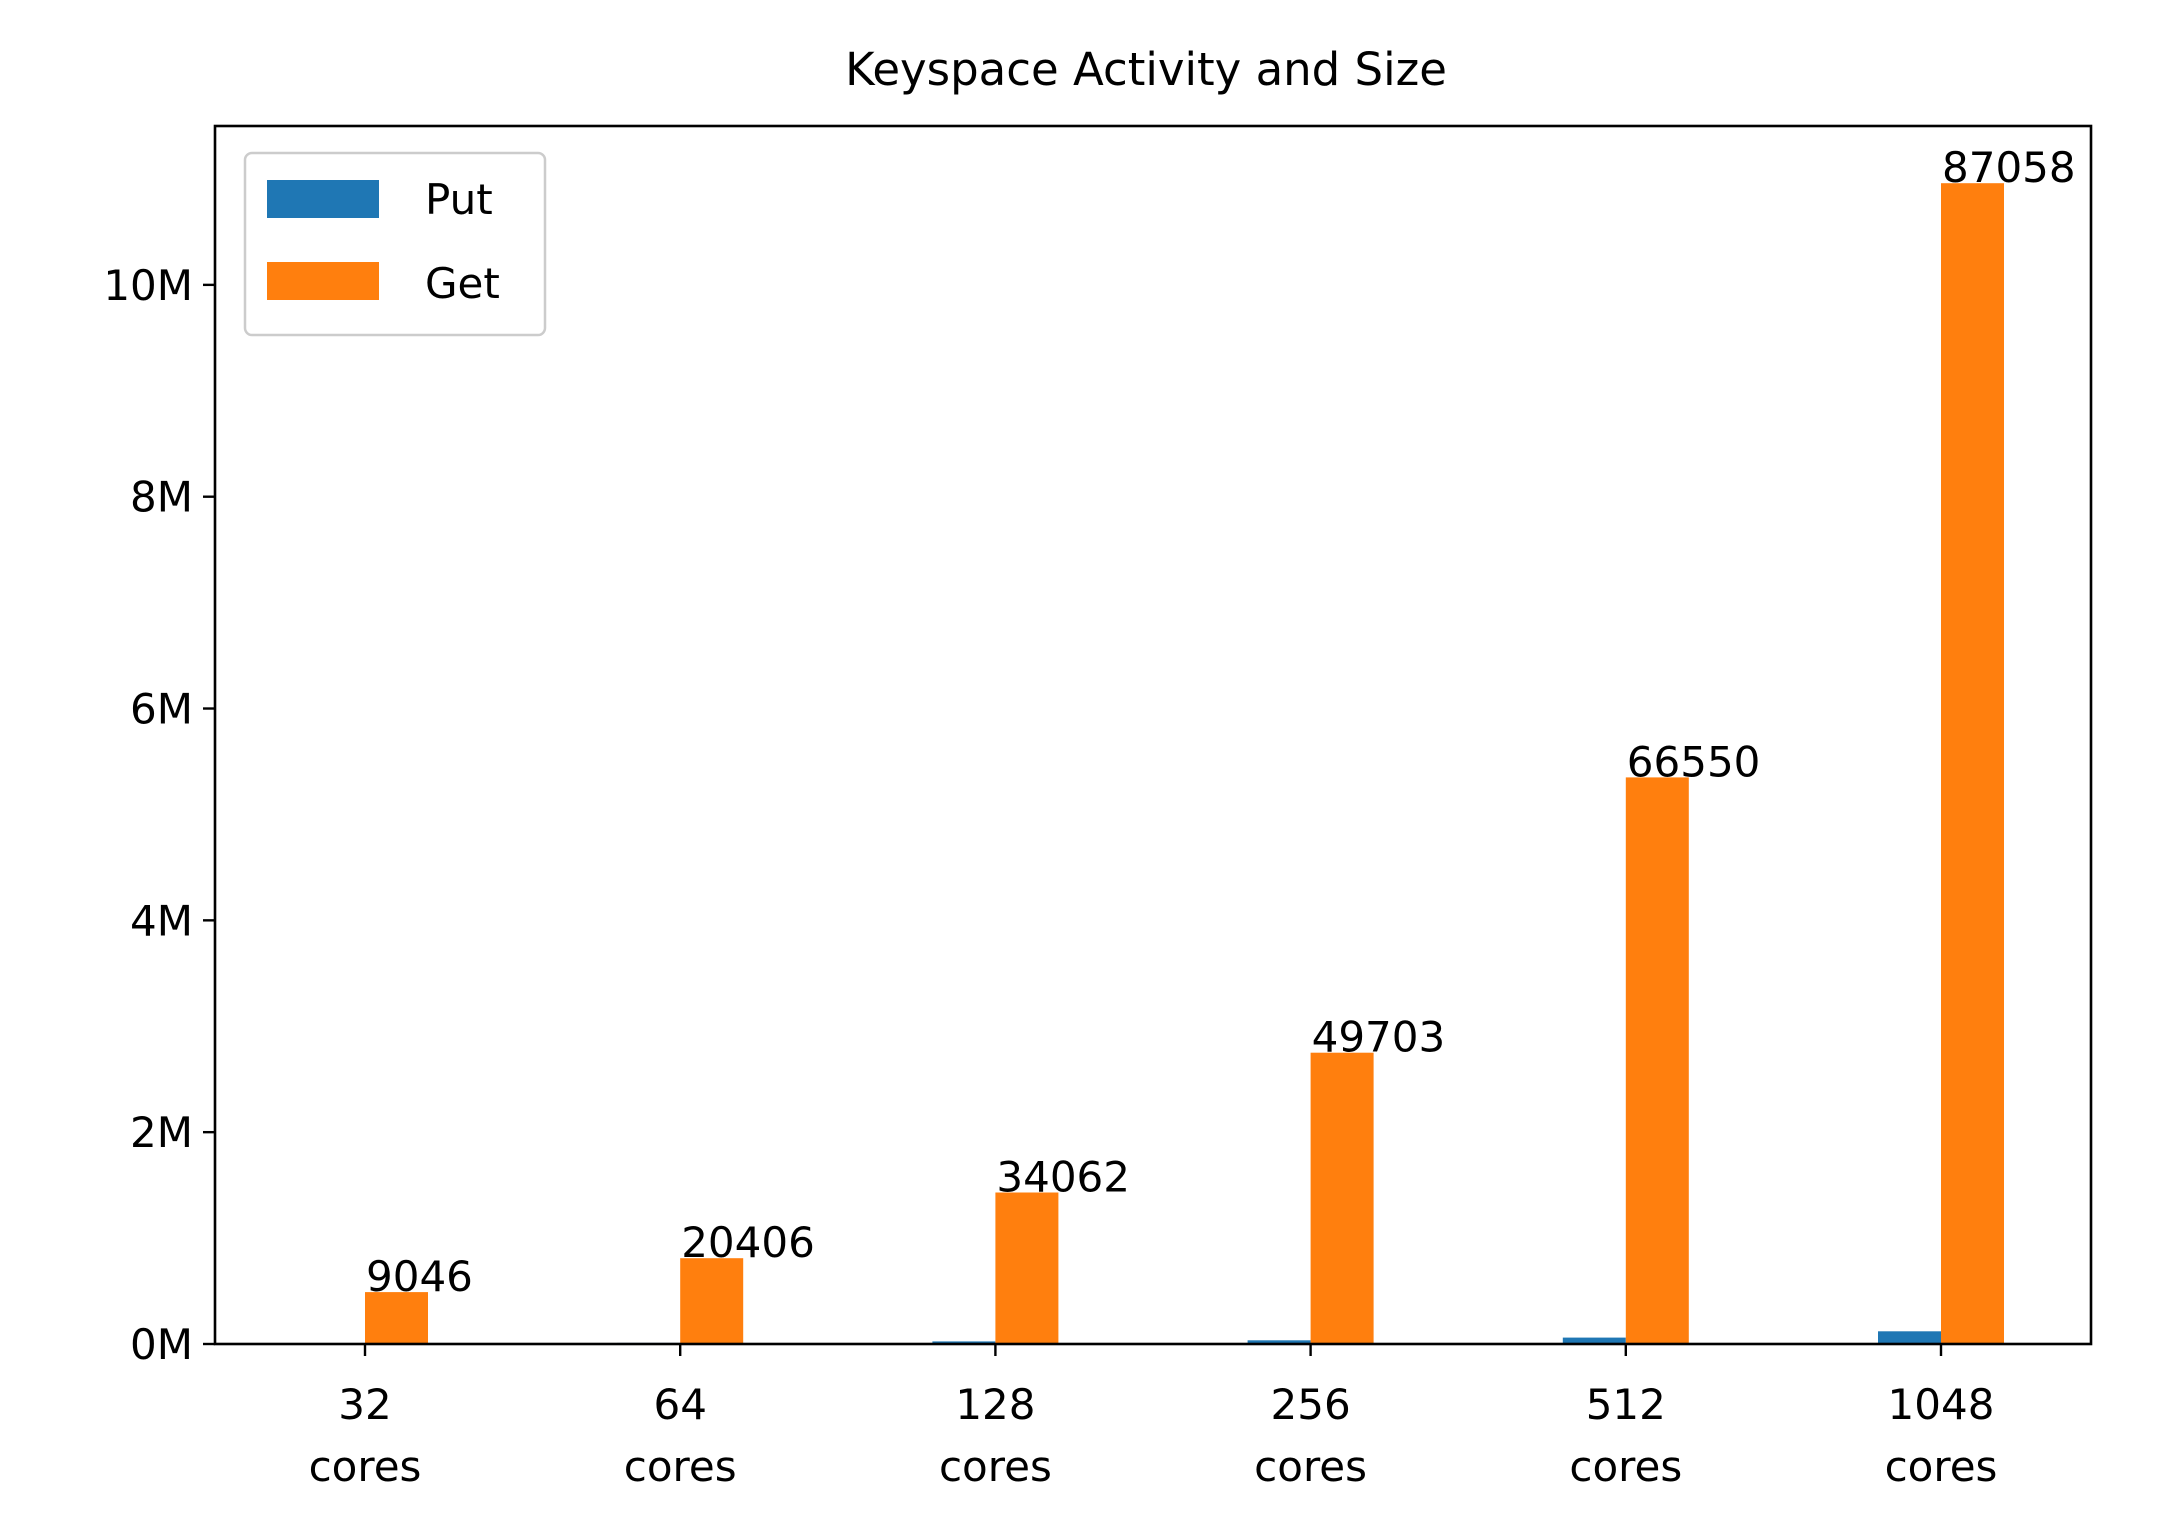  I want to click on y-tick-label: 2M, so click(161, 1132).